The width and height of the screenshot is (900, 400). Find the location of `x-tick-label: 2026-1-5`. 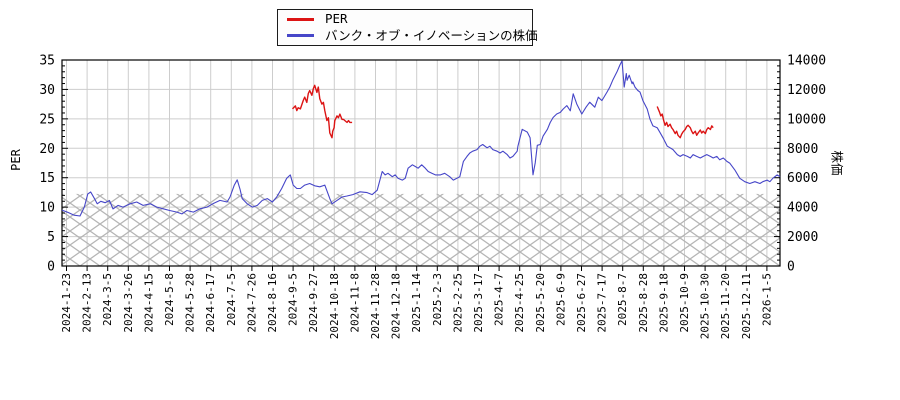

x-tick-label: 2026-1-5 is located at coordinates (766, 299).